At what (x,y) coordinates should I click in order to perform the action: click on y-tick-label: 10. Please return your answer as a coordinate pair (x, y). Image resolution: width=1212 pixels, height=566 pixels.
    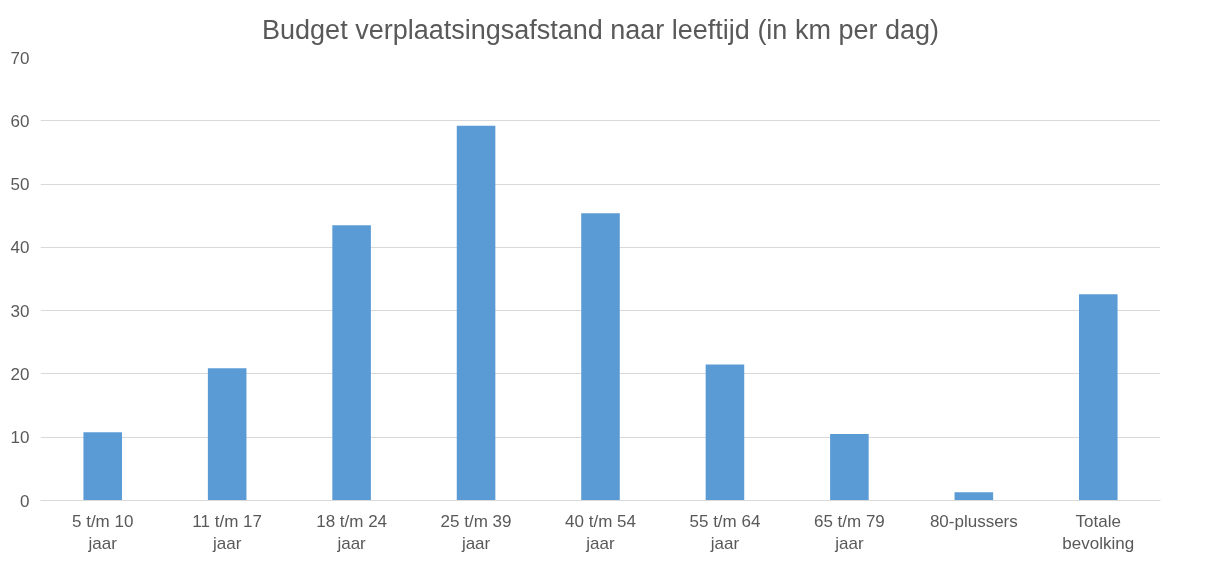
    Looking at the image, I should click on (20, 438).